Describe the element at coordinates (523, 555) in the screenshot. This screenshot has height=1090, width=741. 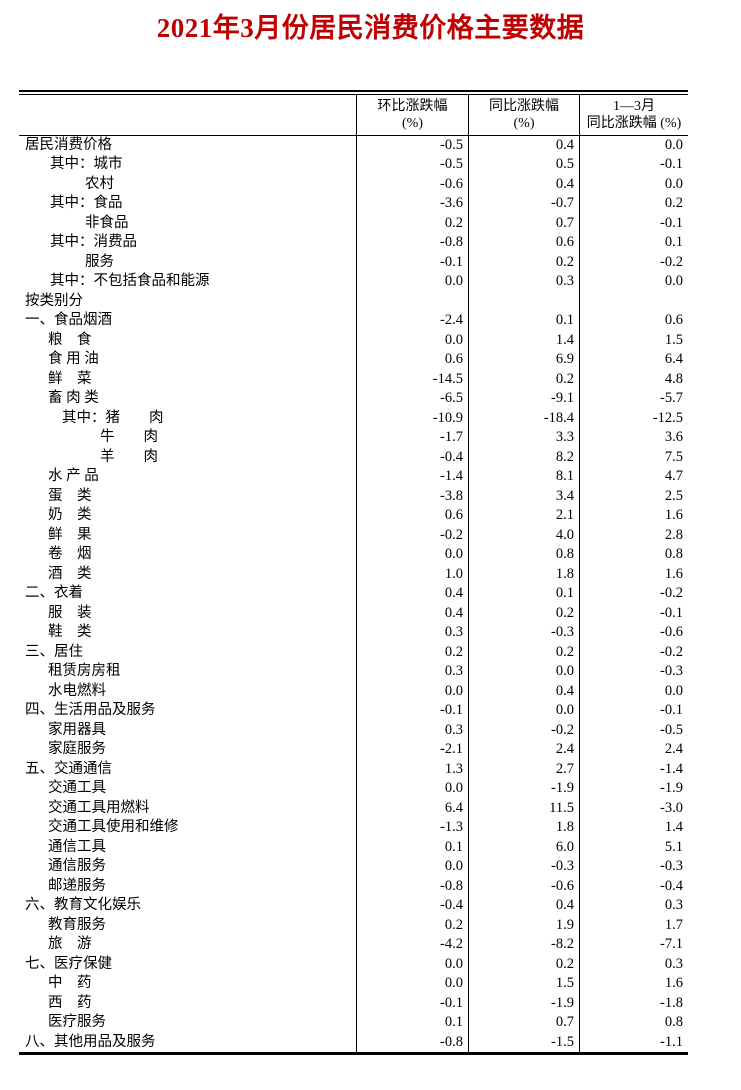
I see `cell-yoy: 0.8` at that location.